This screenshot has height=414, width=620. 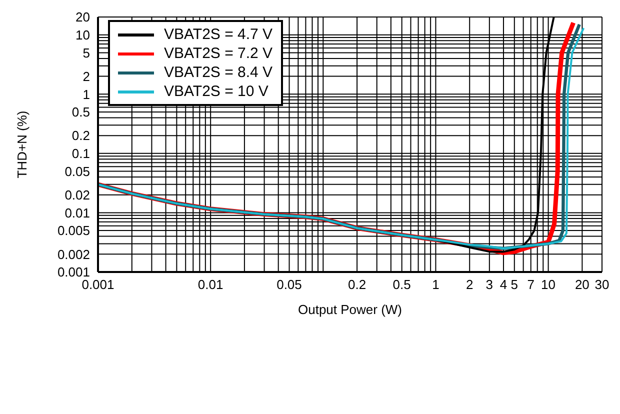 What do you see at coordinates (77, 212) in the screenshot?
I see `y-tick-label: 0.01` at bounding box center [77, 212].